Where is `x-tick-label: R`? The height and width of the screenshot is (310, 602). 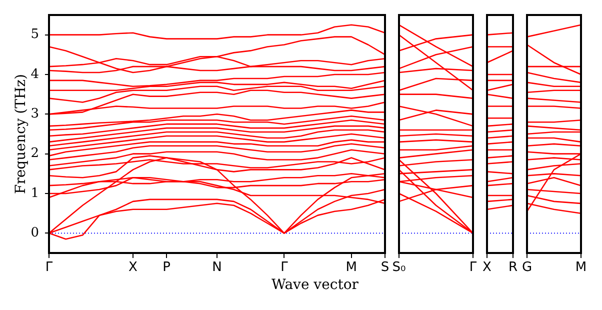 x-tick-label: R is located at coordinates (513, 268).